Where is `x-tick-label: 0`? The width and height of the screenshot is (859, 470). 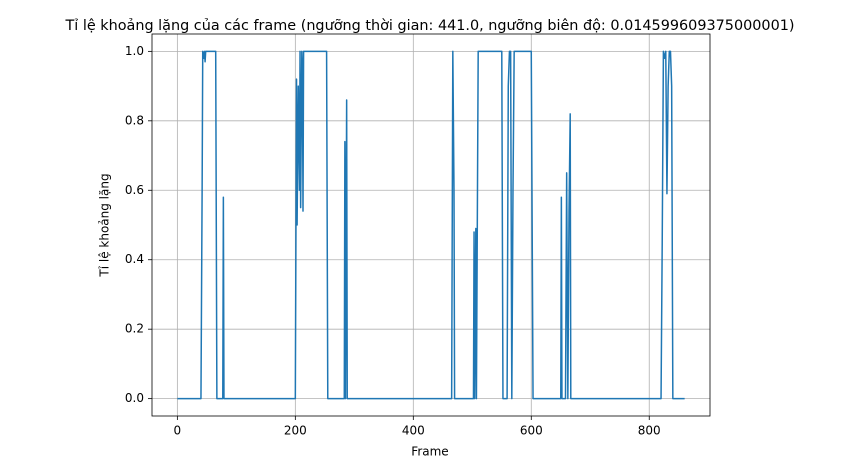
x-tick-label: 0 is located at coordinates (178, 431).